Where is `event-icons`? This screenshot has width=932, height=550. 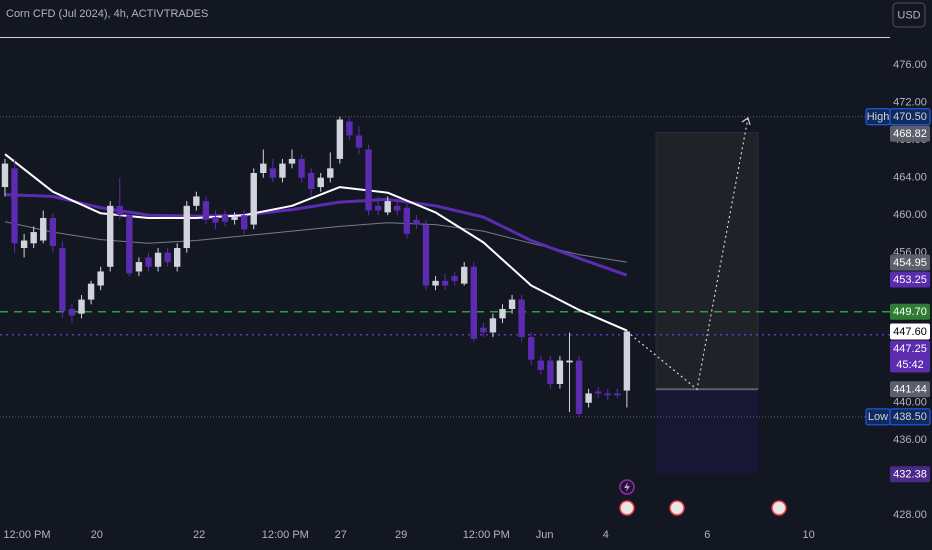
event-icons is located at coordinates (703, 497).